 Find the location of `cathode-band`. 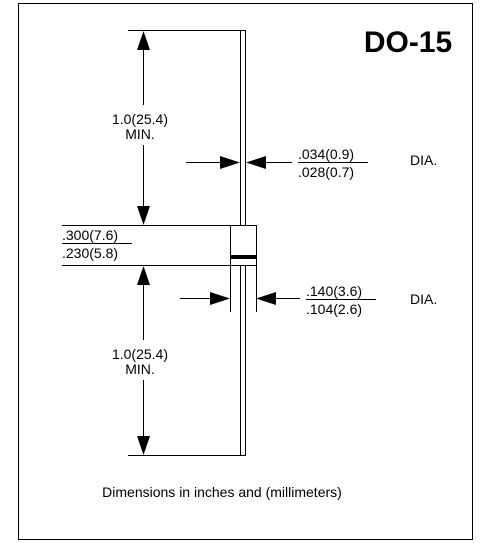

cathode-band is located at coordinates (243, 257).